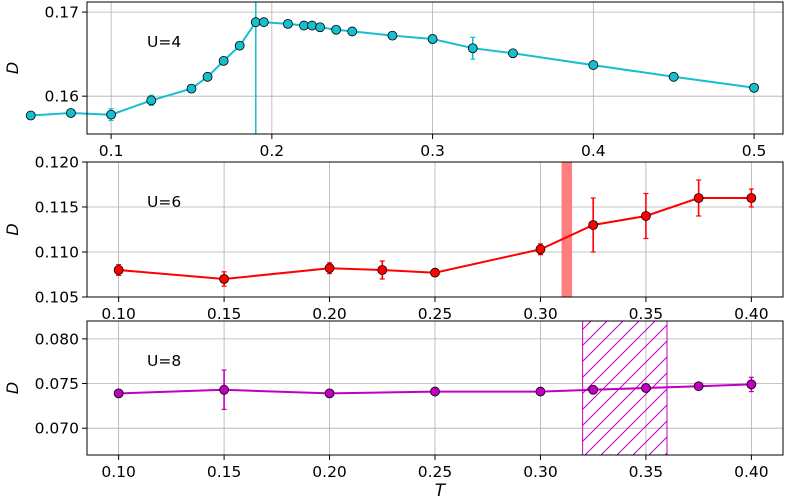 This screenshot has height=500, width=786. I want to click on x-tick-label: 0.3, so click(432, 151).